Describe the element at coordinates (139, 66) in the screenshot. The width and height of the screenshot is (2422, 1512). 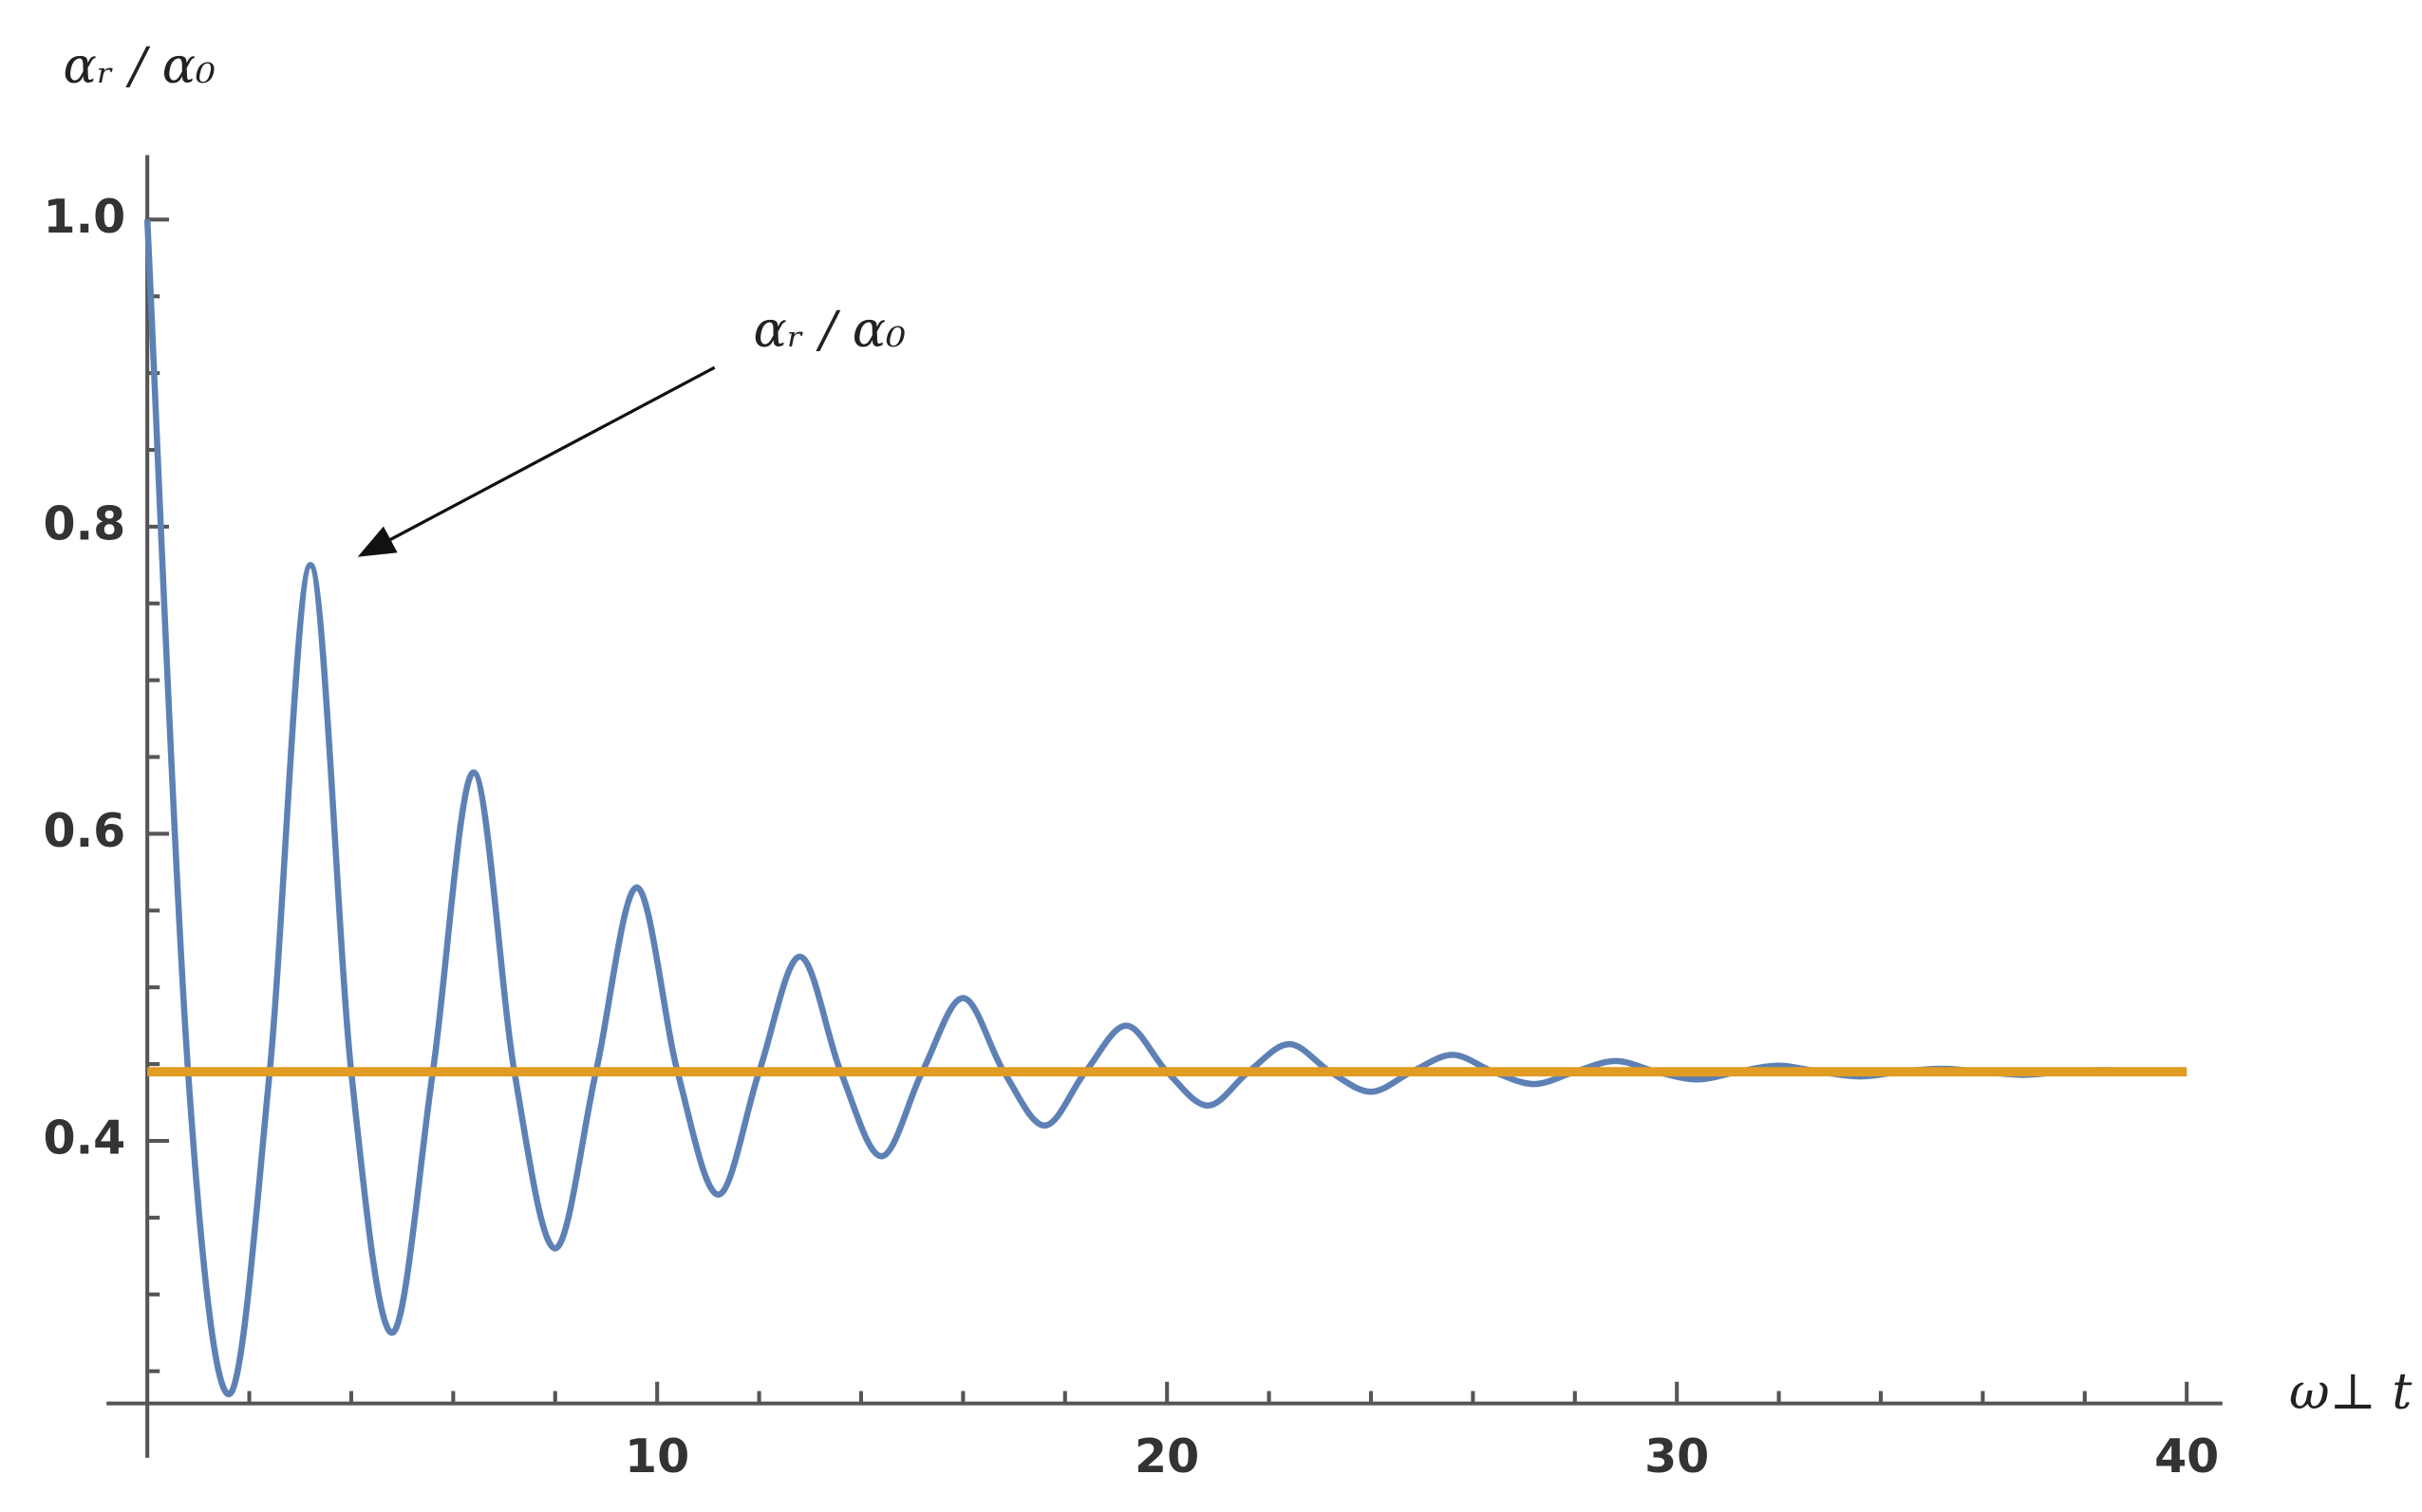
I see `y-axis-label: αᵣ / α₀` at that location.